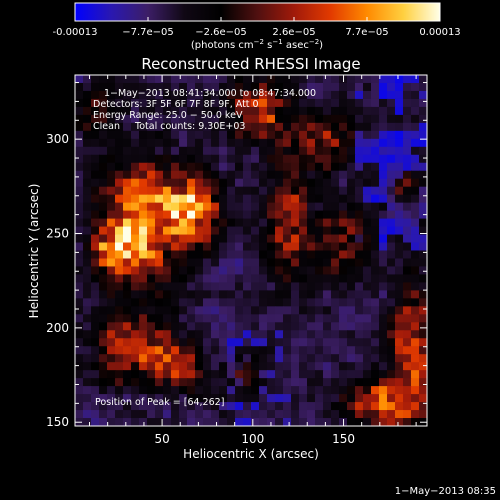 This screenshot has height=500, width=500. I want to click on colorbar-tick-label: 7.7e−05, so click(366, 32).